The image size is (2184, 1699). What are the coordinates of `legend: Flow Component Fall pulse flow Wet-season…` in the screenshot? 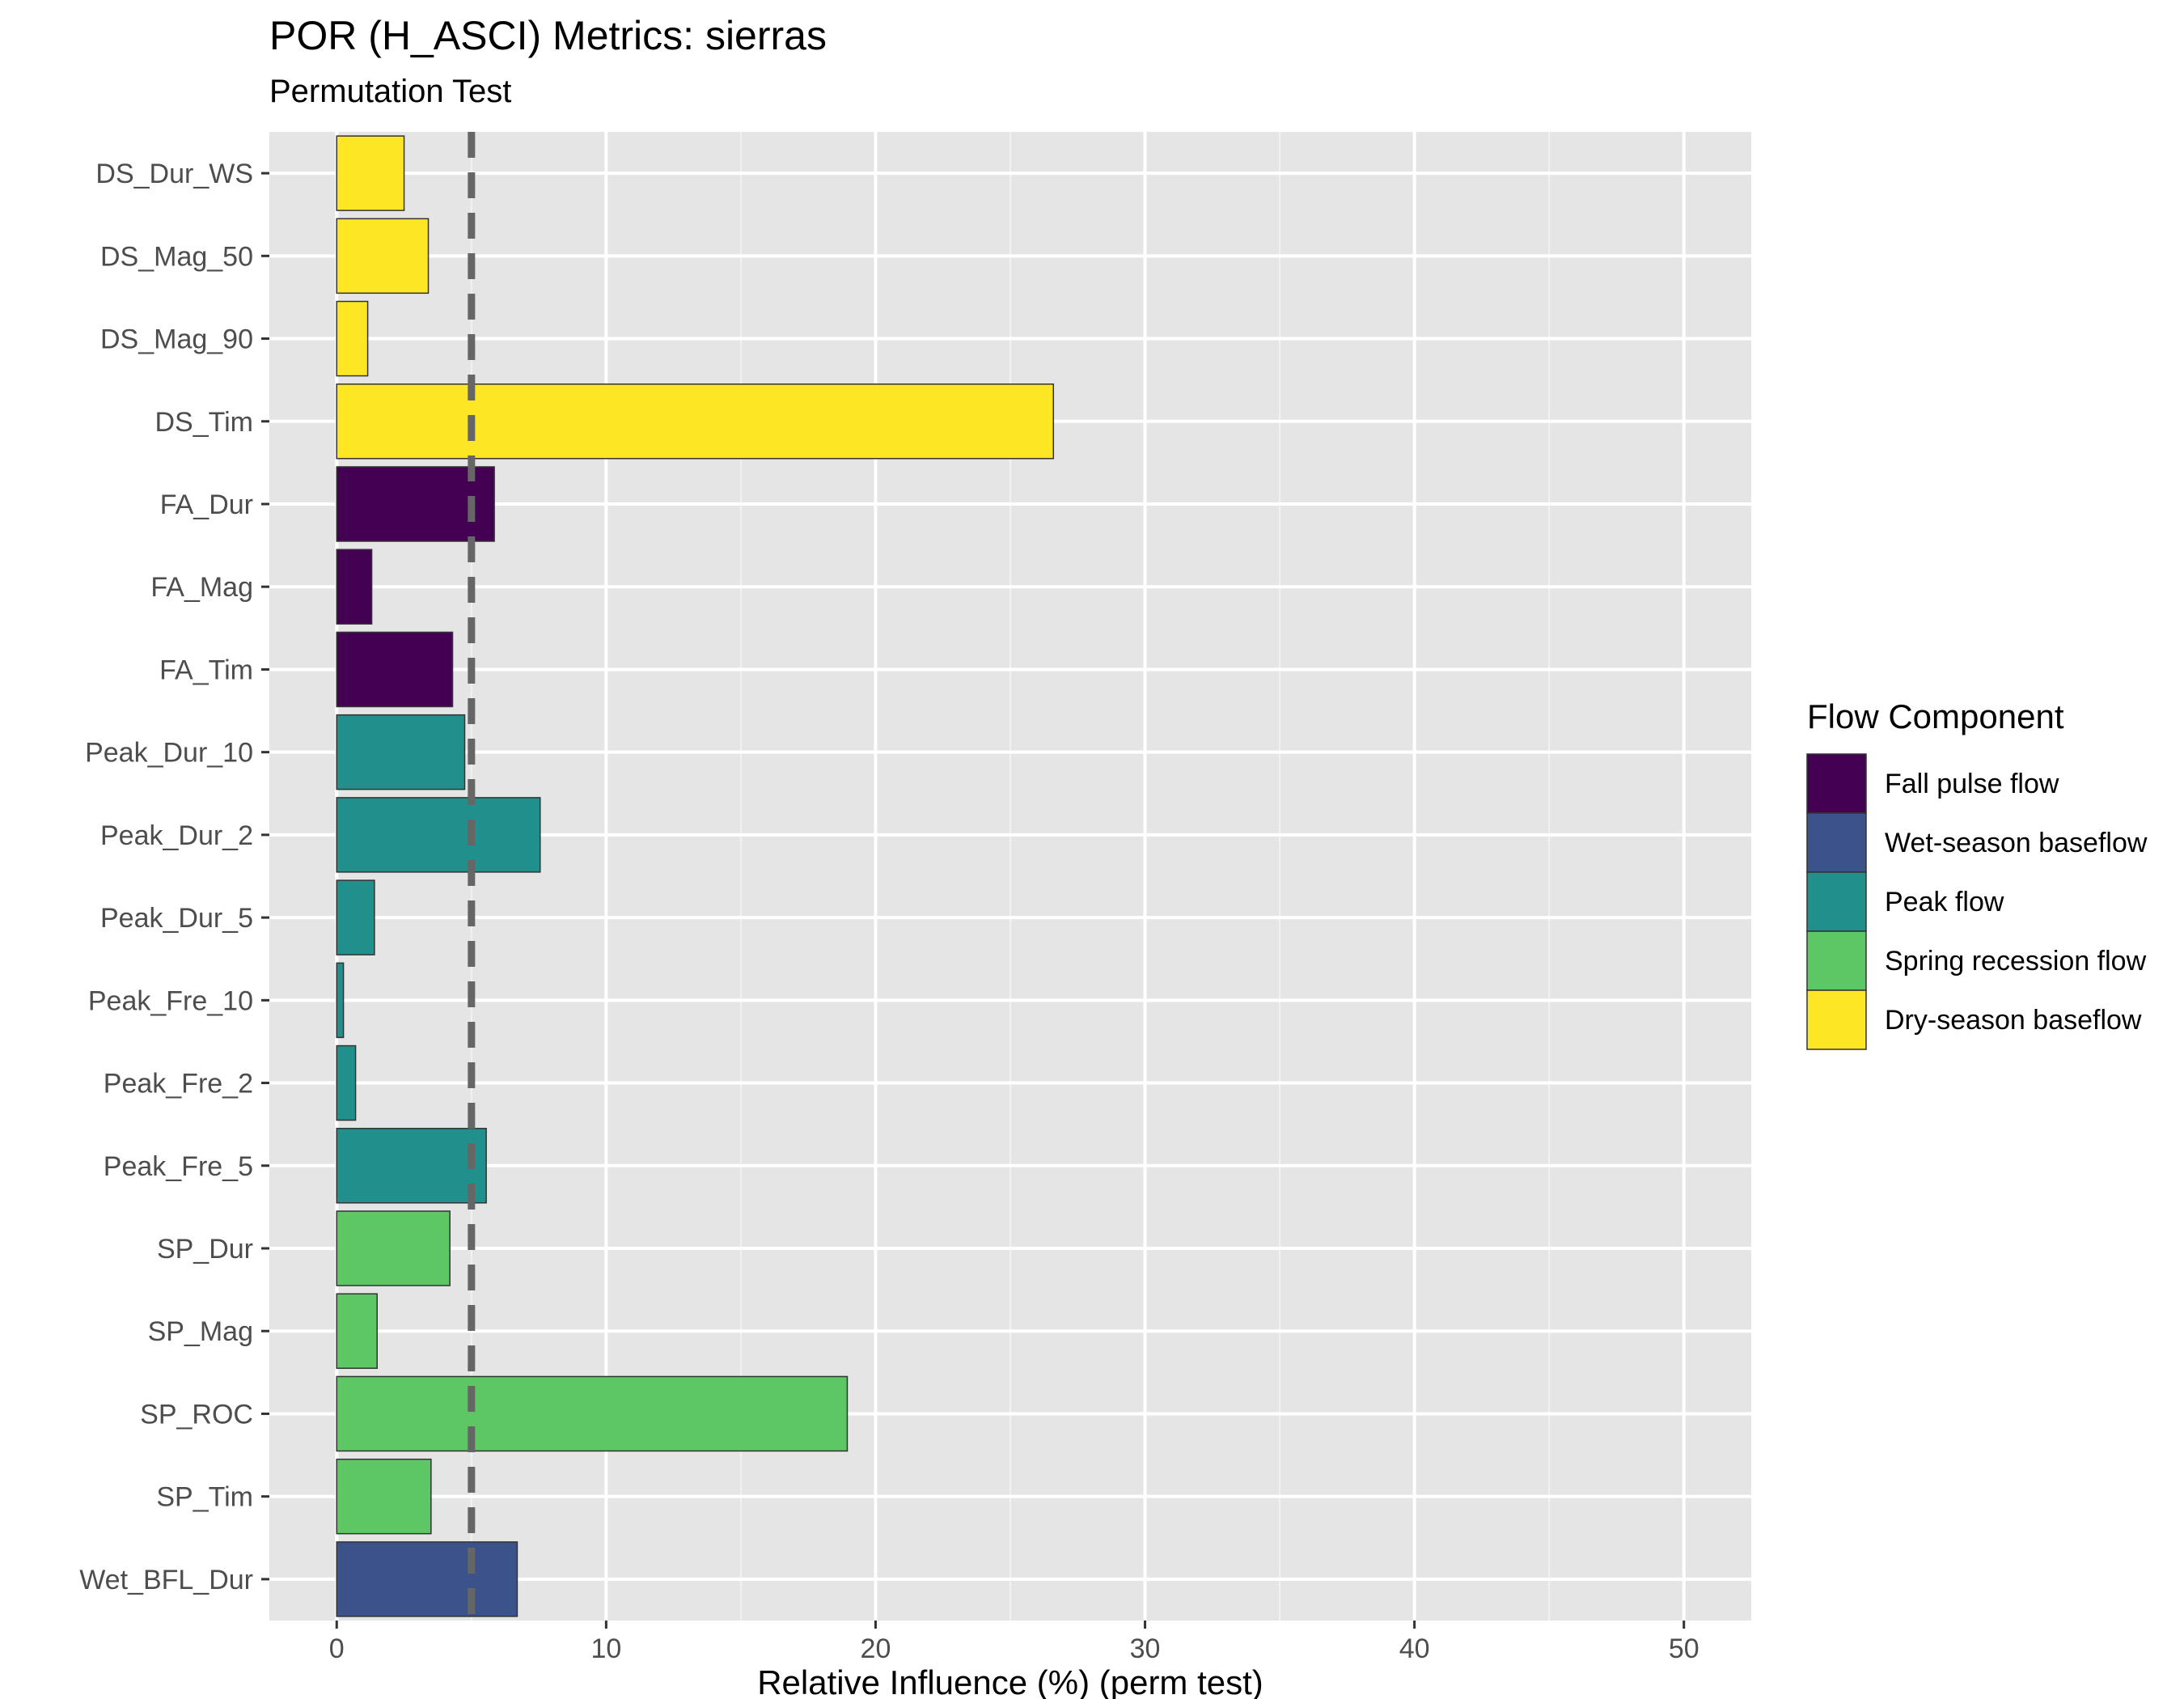 It's located at (1977, 873).